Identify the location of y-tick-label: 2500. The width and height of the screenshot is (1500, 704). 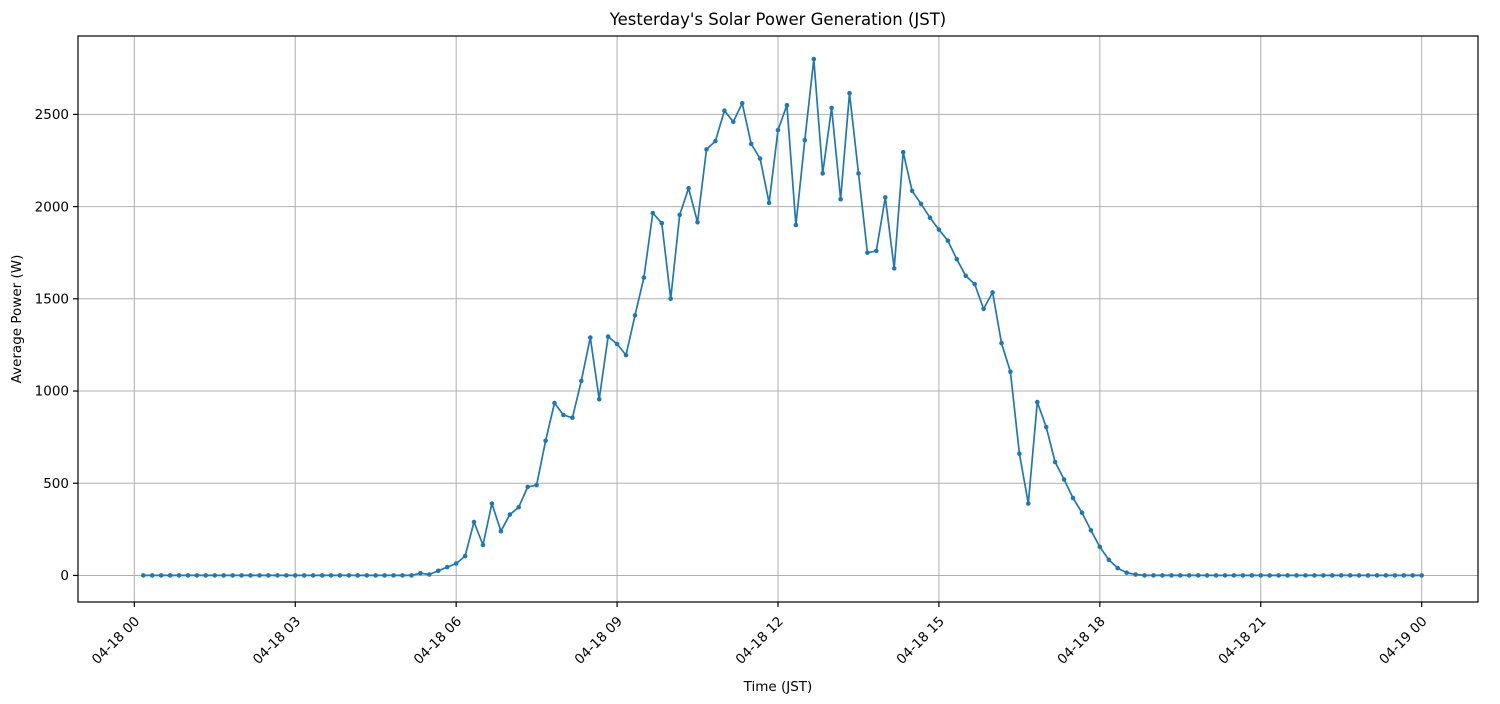
(52, 115).